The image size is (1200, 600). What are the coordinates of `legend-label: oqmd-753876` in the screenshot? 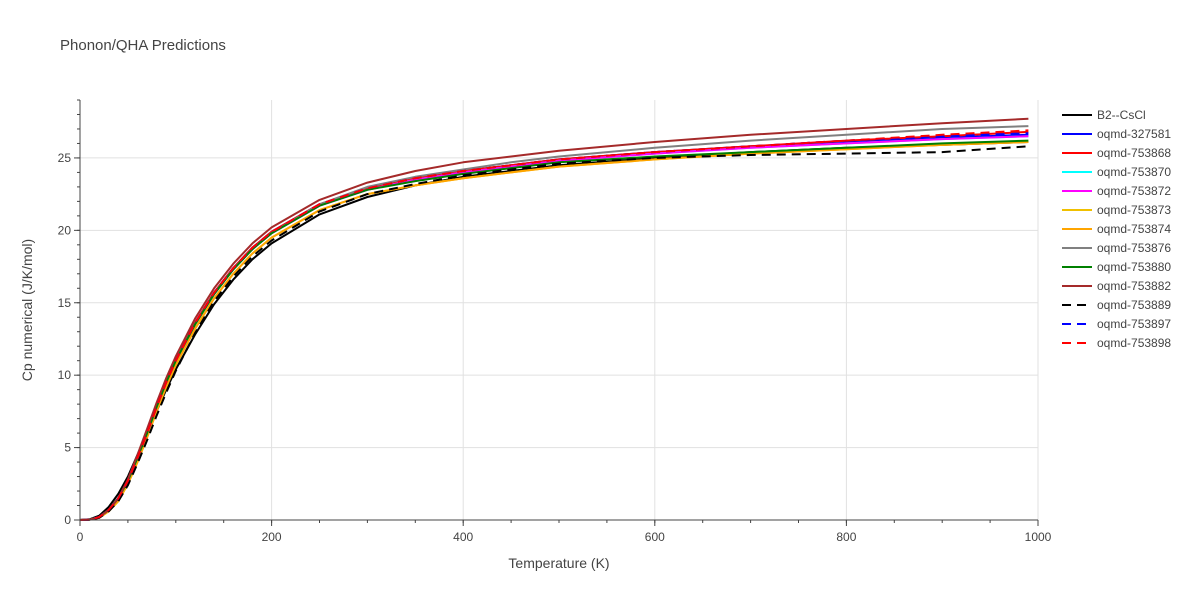 It's located at (1134, 248).